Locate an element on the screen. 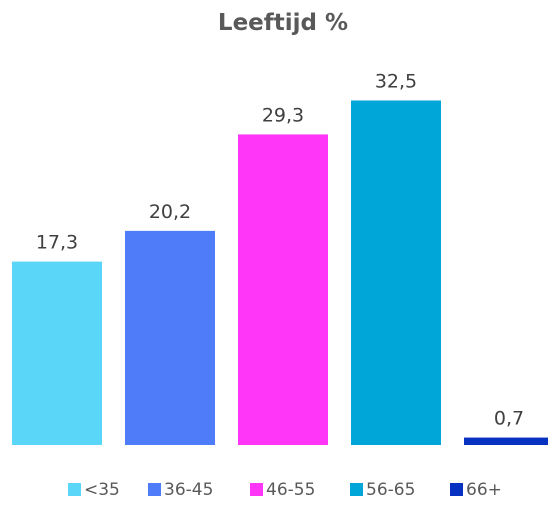  data-label-1: 17,3 is located at coordinates (57, 243).